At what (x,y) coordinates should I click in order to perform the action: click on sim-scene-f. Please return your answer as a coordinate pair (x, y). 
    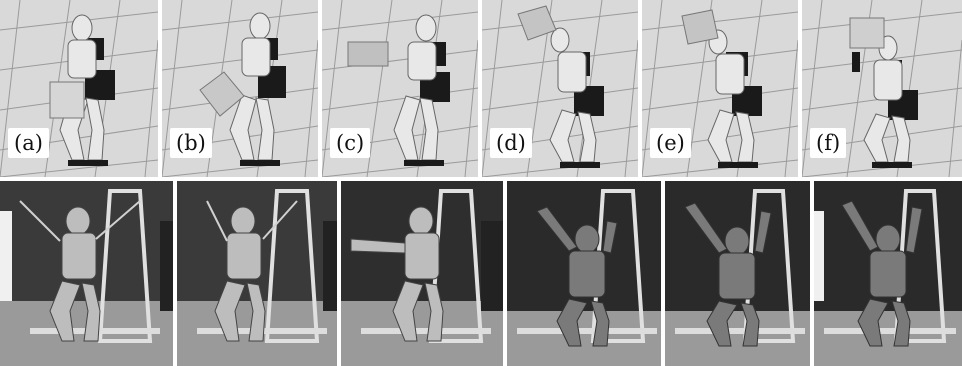
    Looking at the image, I should click on (882, 88).